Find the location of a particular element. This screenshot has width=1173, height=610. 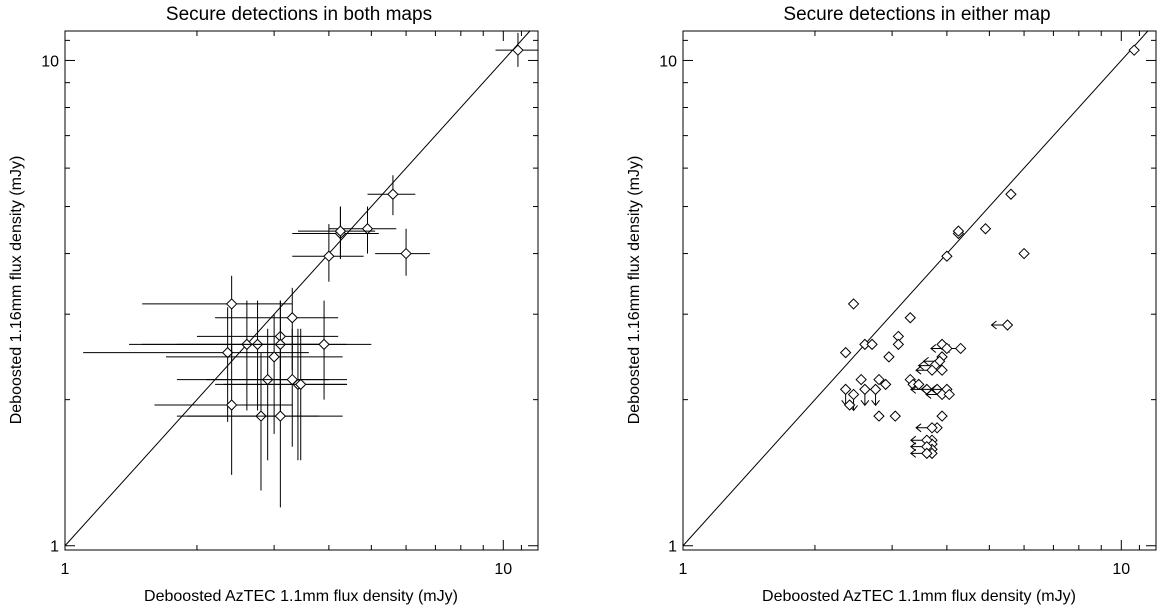

panel-right-ylabel: Deboosted 1.16mm flux density (mJy) is located at coordinates (634, 290).